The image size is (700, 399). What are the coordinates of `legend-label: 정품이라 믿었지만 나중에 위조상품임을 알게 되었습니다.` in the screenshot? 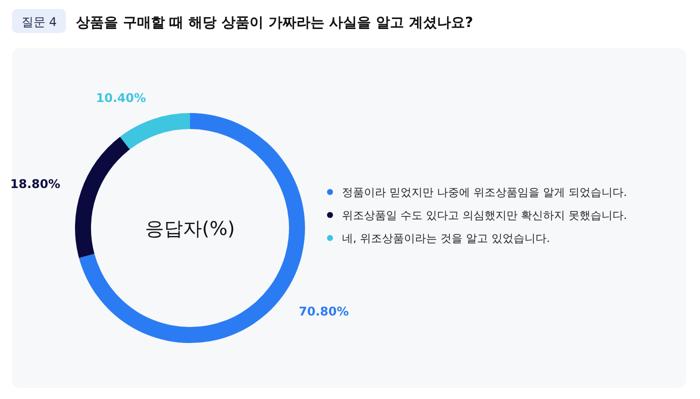 It's located at (484, 192).